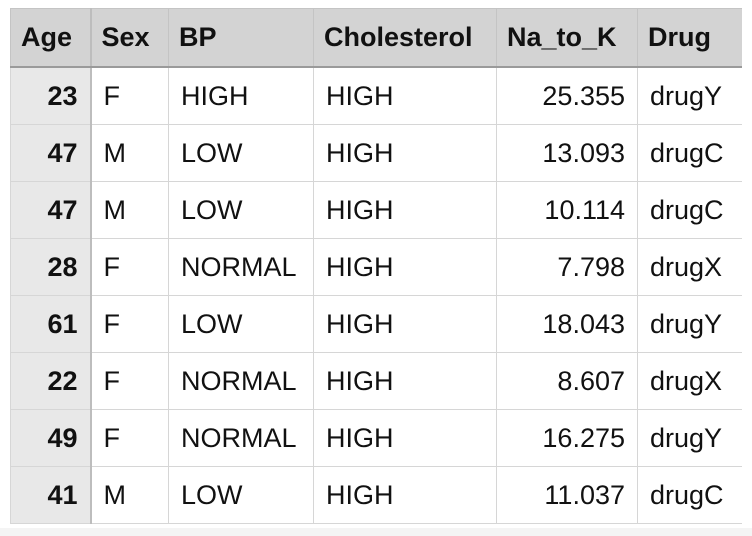 This screenshot has height=536, width=752. I want to click on cell-age: 41, so click(51, 495).